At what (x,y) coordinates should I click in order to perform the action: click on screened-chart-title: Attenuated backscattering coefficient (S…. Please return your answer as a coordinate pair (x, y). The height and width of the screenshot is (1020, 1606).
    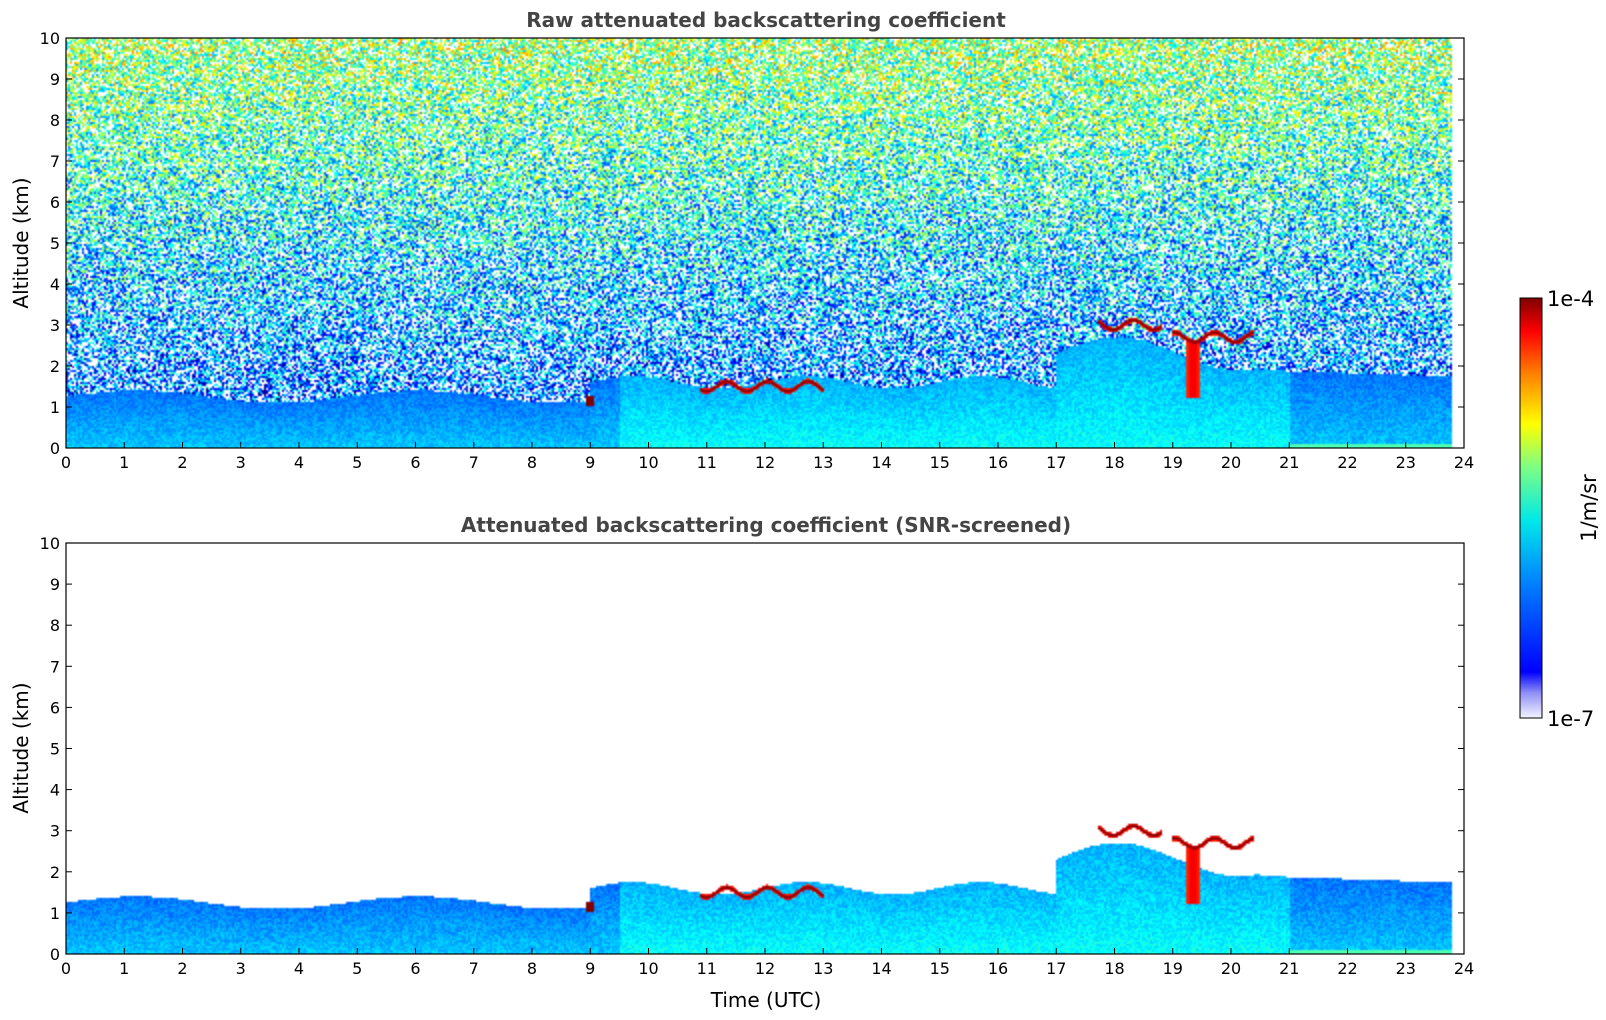
    Looking at the image, I should click on (766, 525).